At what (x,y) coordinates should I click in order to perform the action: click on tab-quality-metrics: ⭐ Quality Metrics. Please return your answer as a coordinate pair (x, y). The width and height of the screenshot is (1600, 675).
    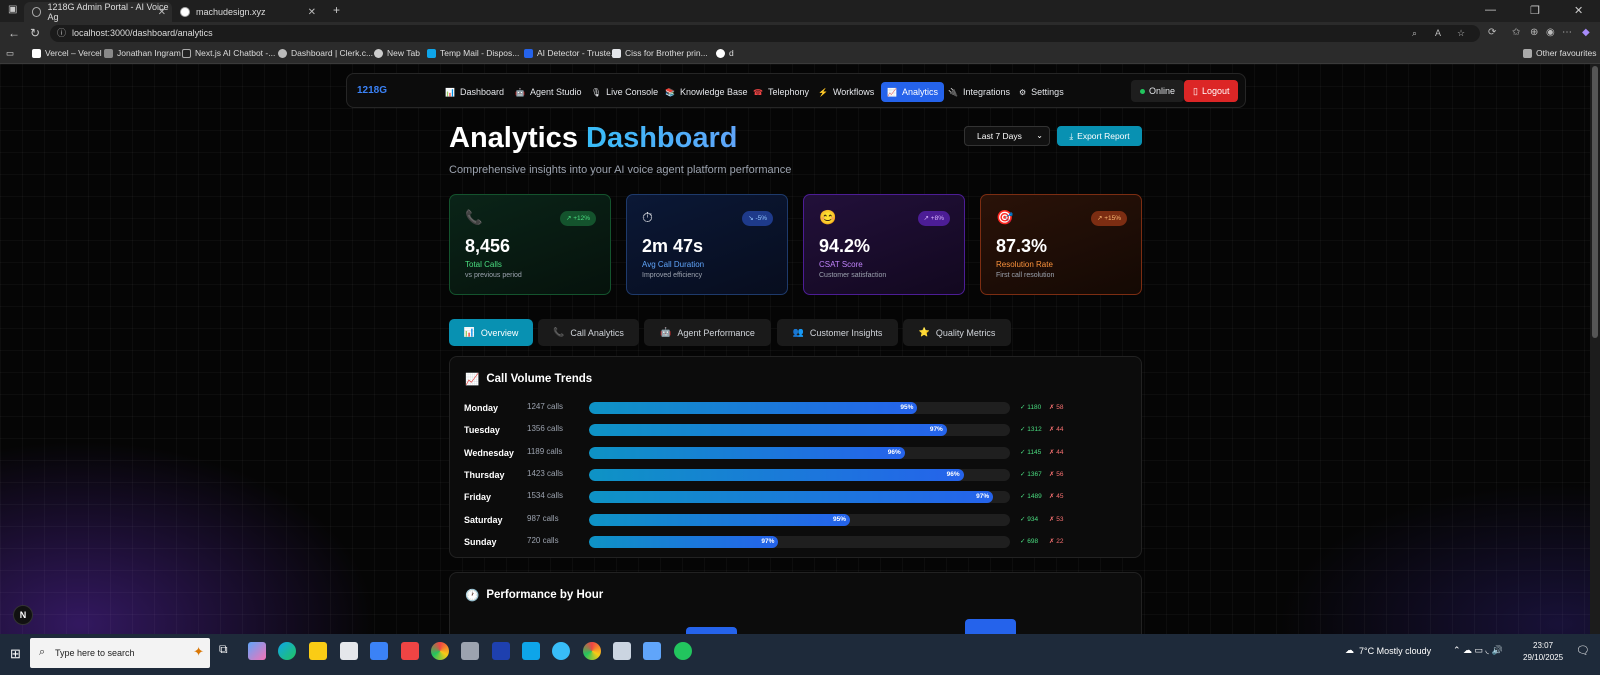
    Looking at the image, I should click on (957, 332).